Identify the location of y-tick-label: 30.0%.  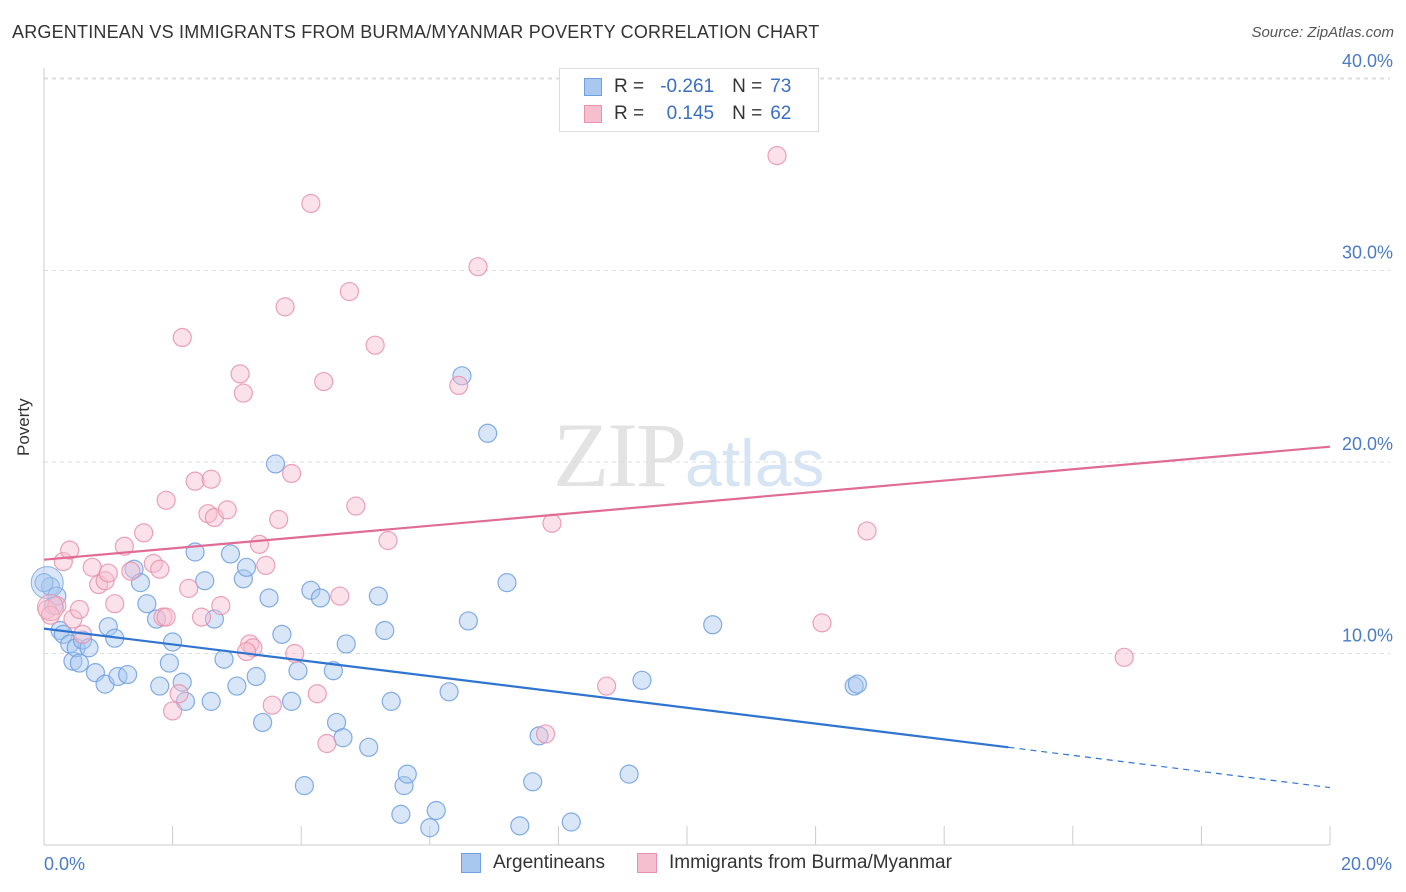
(1367, 253).